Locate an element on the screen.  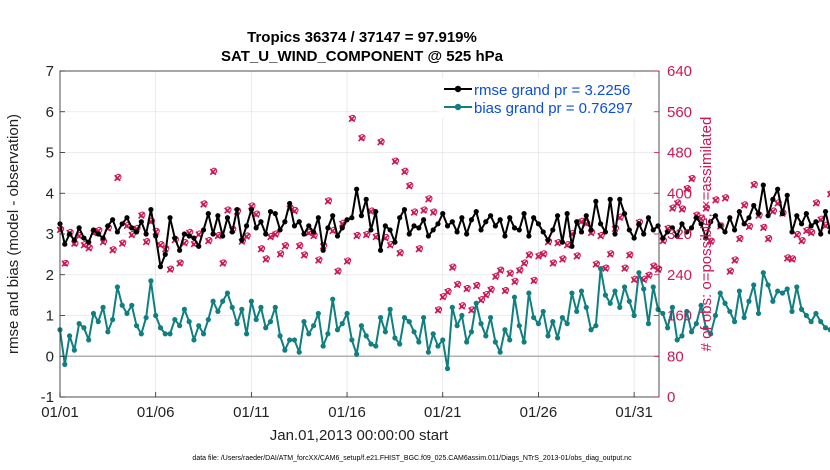
y2-tick-label: 640 is located at coordinates (679, 71).